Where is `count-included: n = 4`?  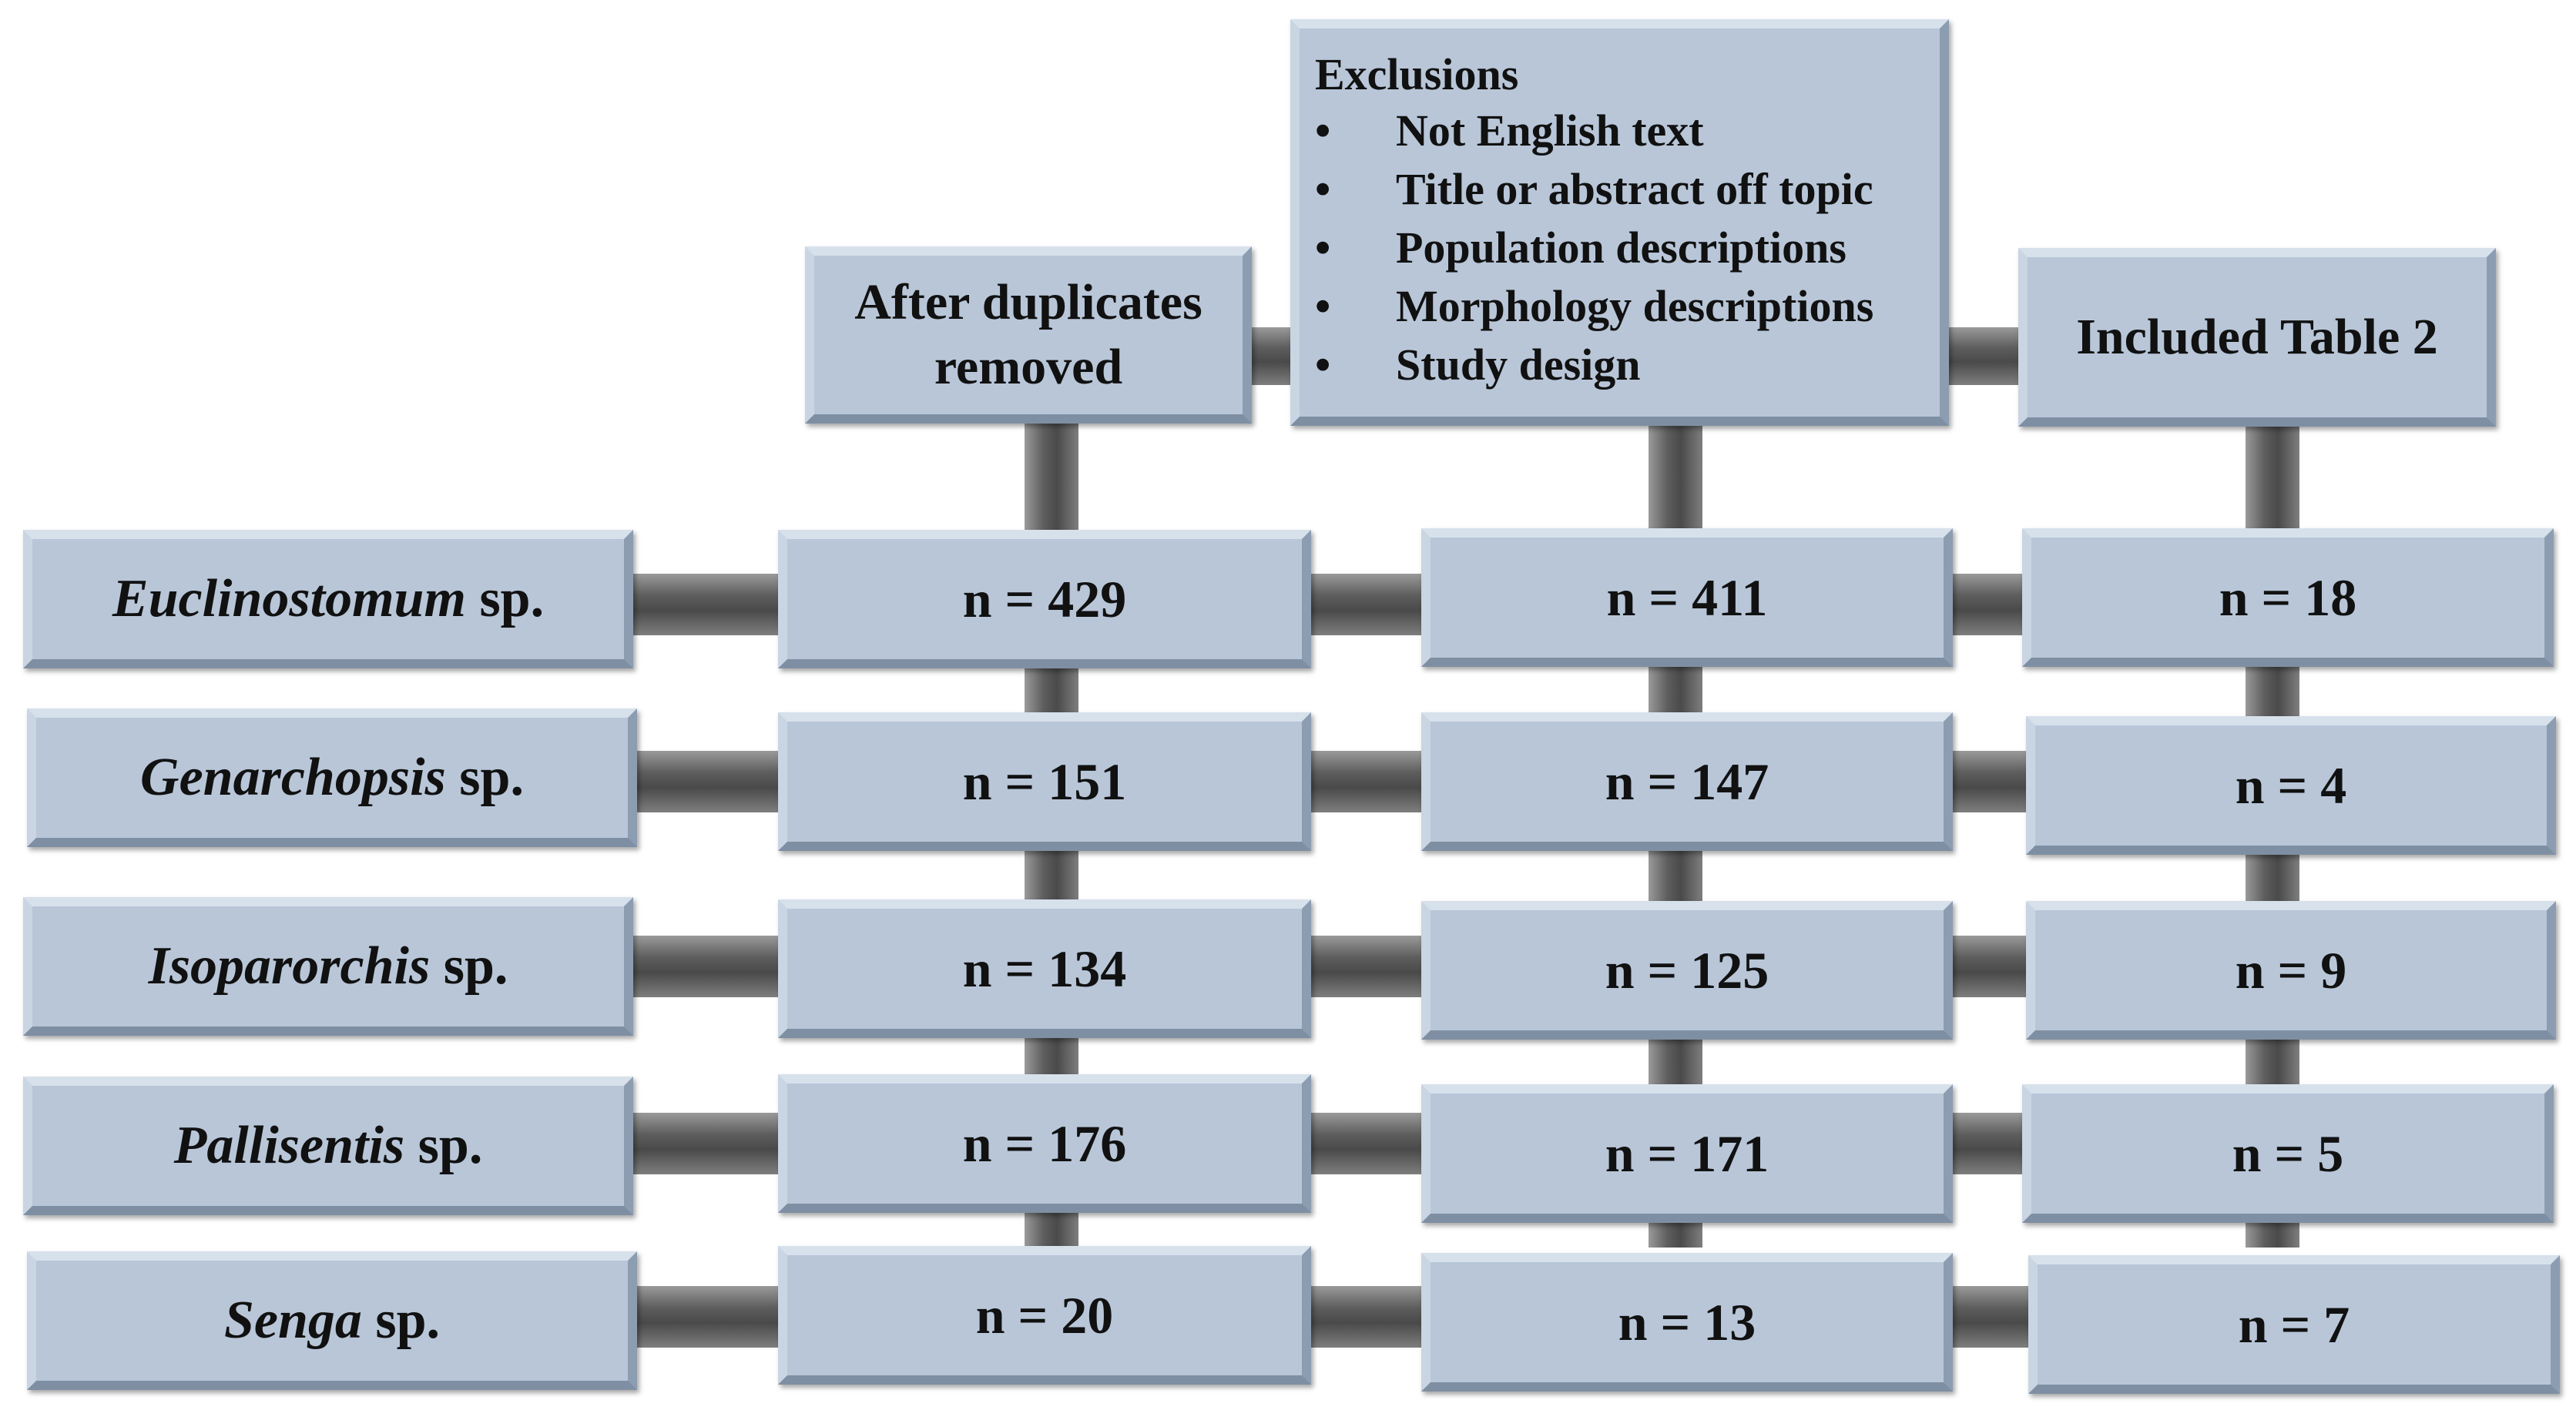 count-included: n = 4 is located at coordinates (2291, 785).